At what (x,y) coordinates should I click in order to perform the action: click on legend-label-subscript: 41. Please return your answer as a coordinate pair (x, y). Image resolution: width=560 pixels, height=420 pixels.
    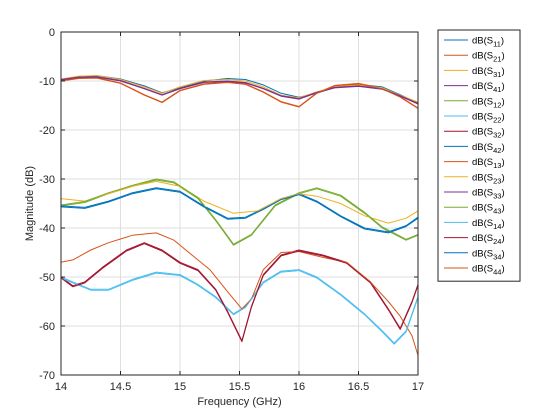
    Looking at the image, I should click on (497, 89).